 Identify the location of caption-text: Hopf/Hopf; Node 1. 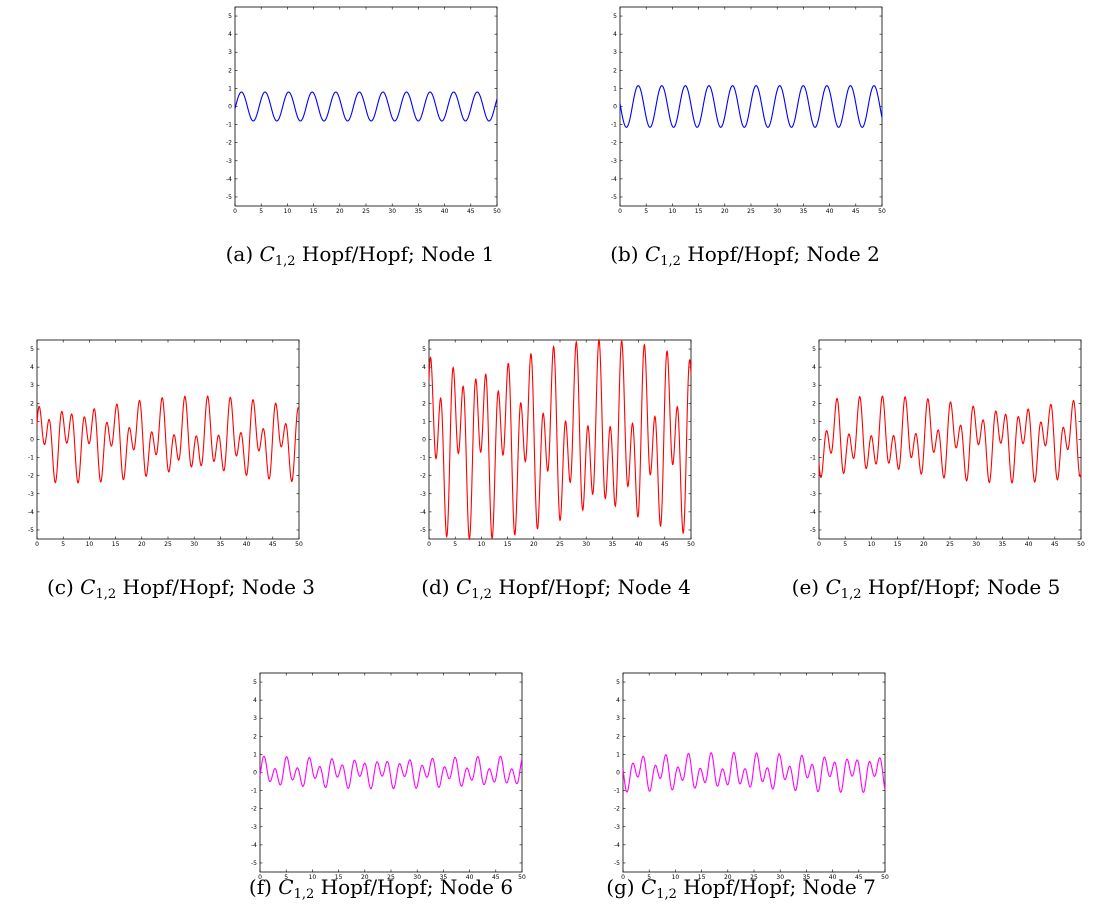
(398, 254).